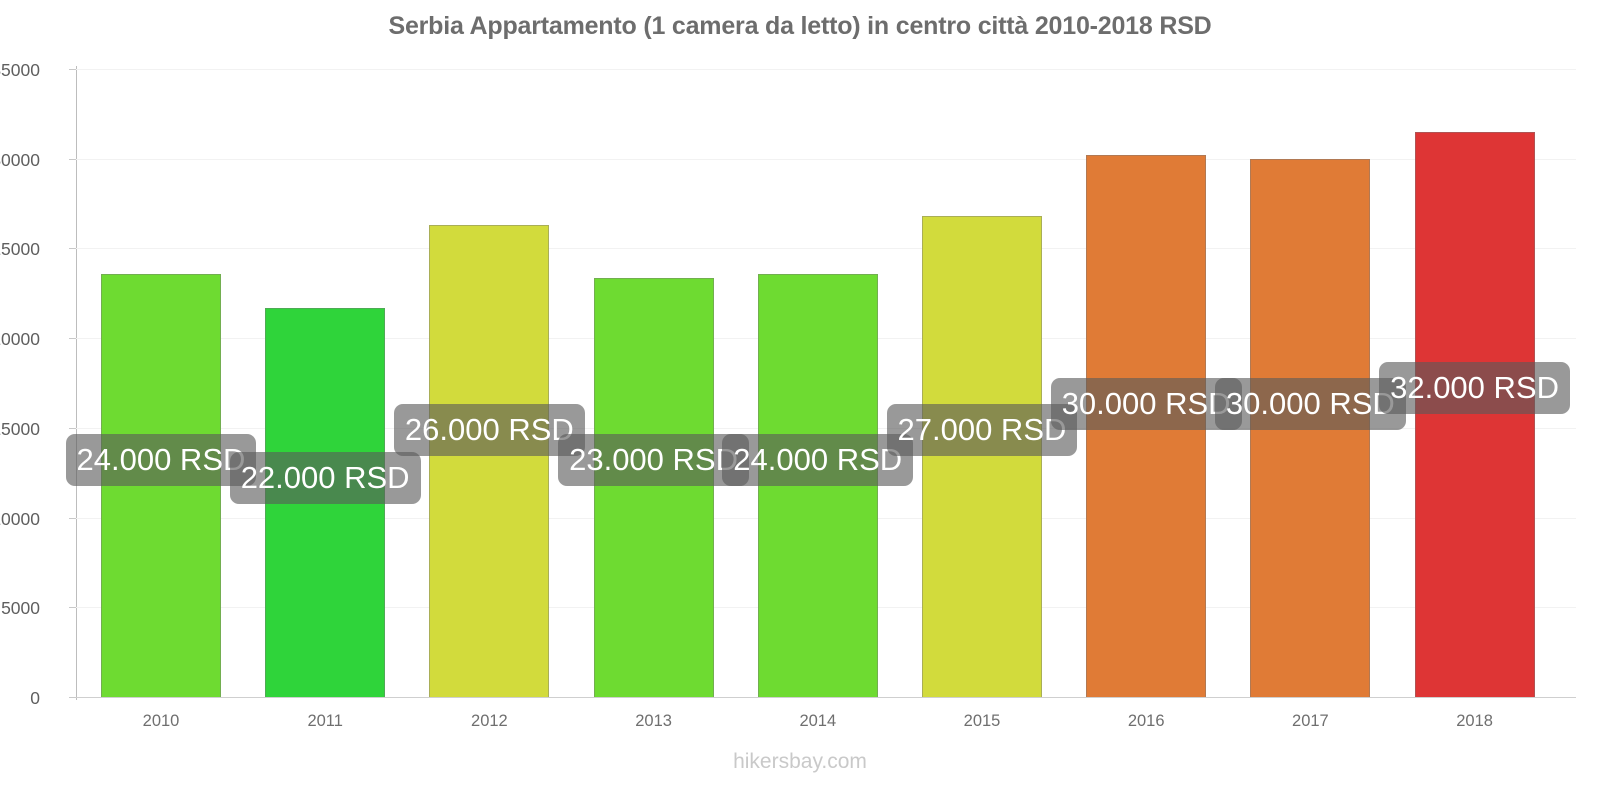 Image resolution: width=1600 pixels, height=800 pixels. What do you see at coordinates (1474, 388) in the screenshot?
I see `bar-value-label: 32.000 RSD` at bounding box center [1474, 388].